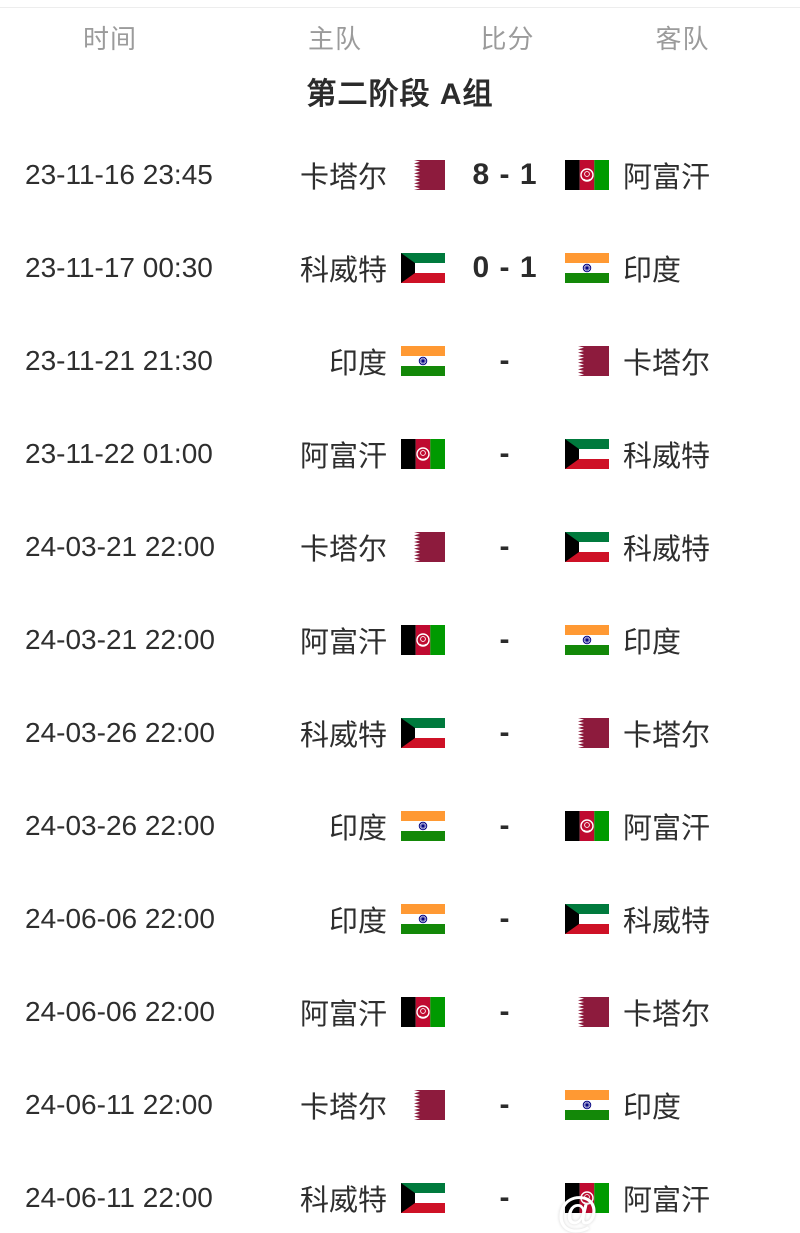 The width and height of the screenshot is (800, 1233). I want to click on match-row: 23-11-22 01:00 阿富汗 - 科威特, so click(400, 453).